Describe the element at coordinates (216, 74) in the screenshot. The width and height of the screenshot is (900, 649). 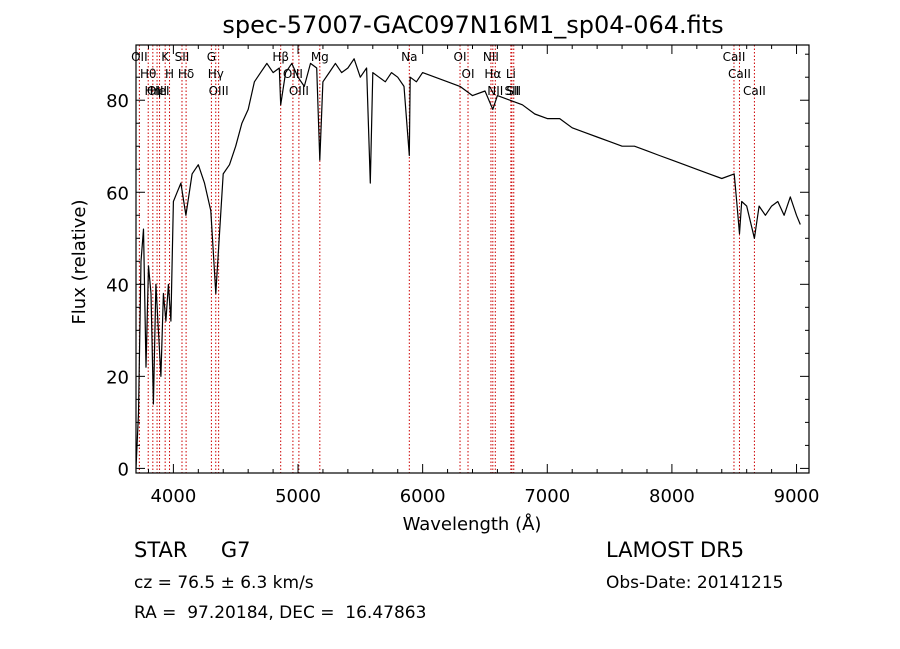
I see `line-marker-label: Hγ` at that location.